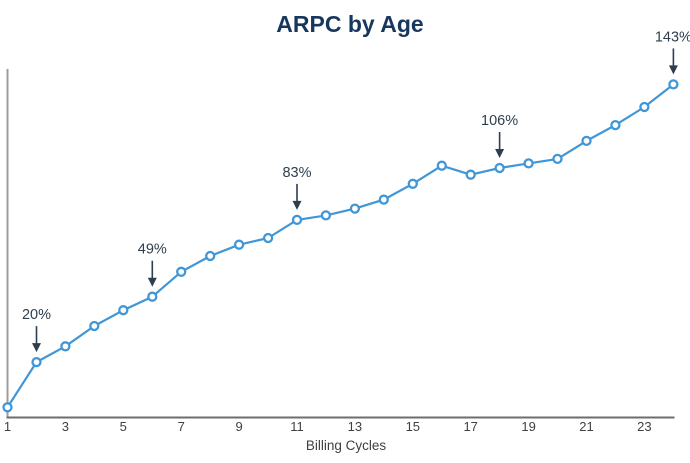 This screenshot has width=690, height=463. I want to click on x-tick-label: 17, so click(470, 426).